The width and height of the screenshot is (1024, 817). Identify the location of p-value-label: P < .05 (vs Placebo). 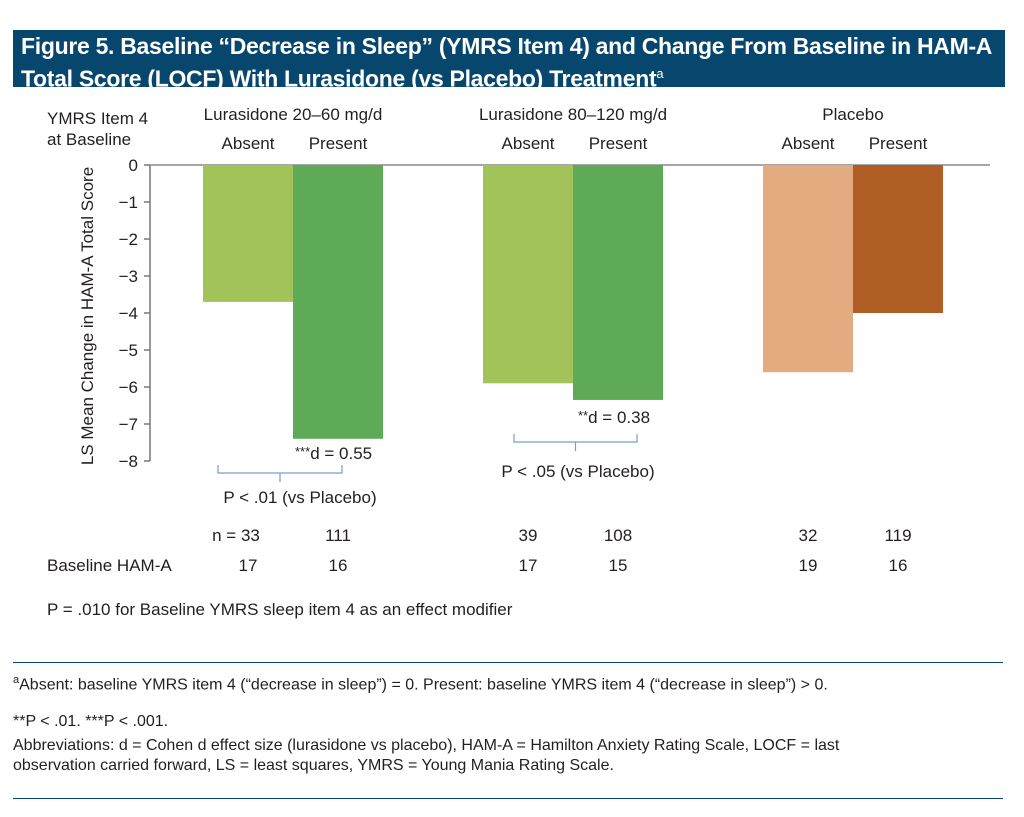
(577, 471).